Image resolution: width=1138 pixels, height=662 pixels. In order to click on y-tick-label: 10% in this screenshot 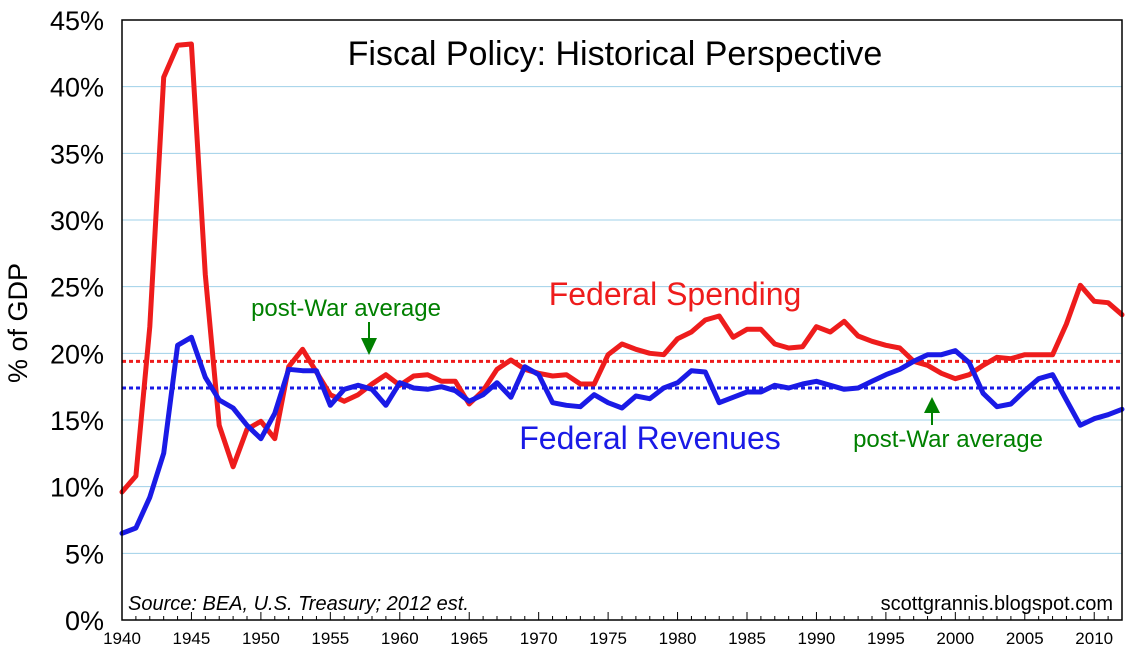, I will do `click(77, 488)`.